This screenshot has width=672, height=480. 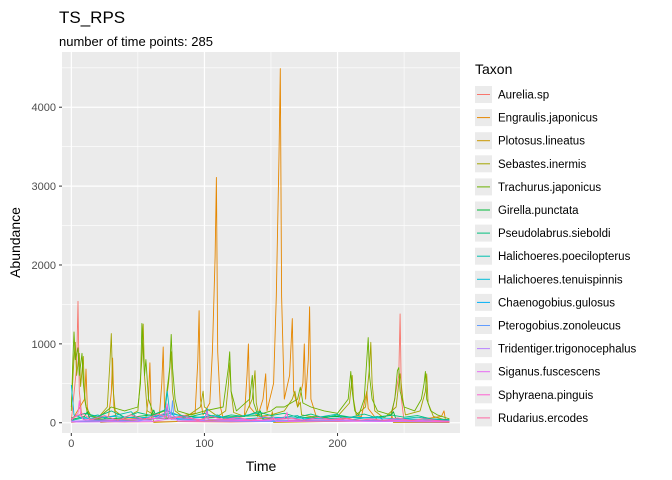 I want to click on legend-label: Engraulis.japonicus, so click(x=548, y=119).